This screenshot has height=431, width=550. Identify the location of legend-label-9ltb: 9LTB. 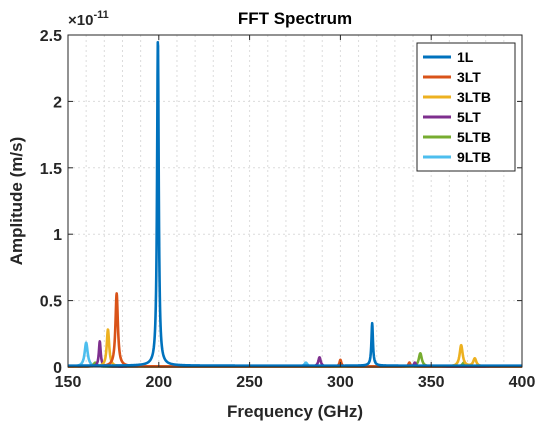
(474, 157).